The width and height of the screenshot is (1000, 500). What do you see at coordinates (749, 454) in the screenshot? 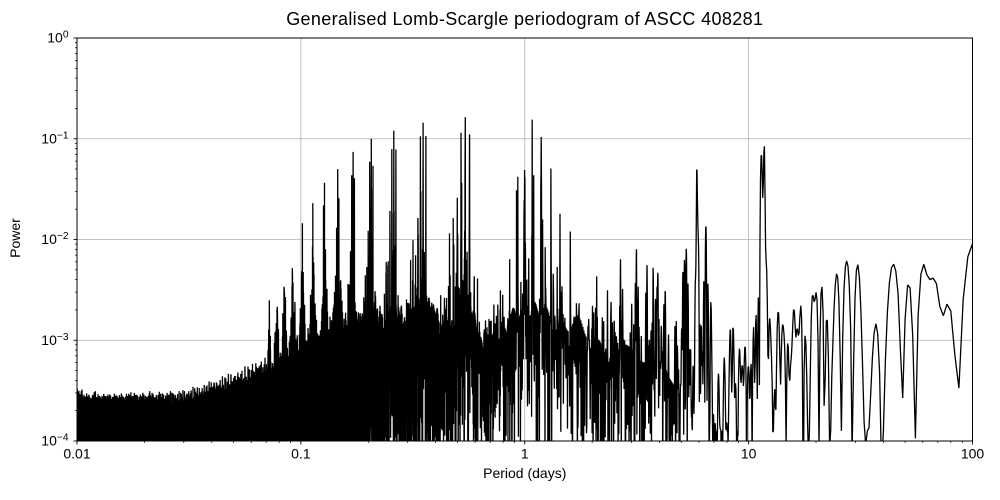
I see `svg-text: 10` at bounding box center [749, 454].